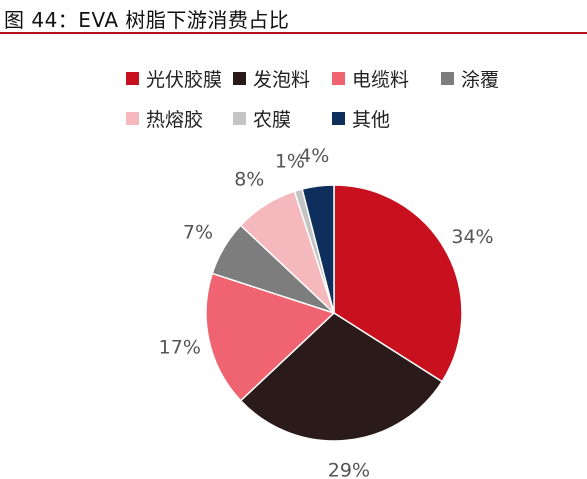 The width and height of the screenshot is (587, 479). I want to click on pie-label-hot-melt: 8%, so click(249, 180).